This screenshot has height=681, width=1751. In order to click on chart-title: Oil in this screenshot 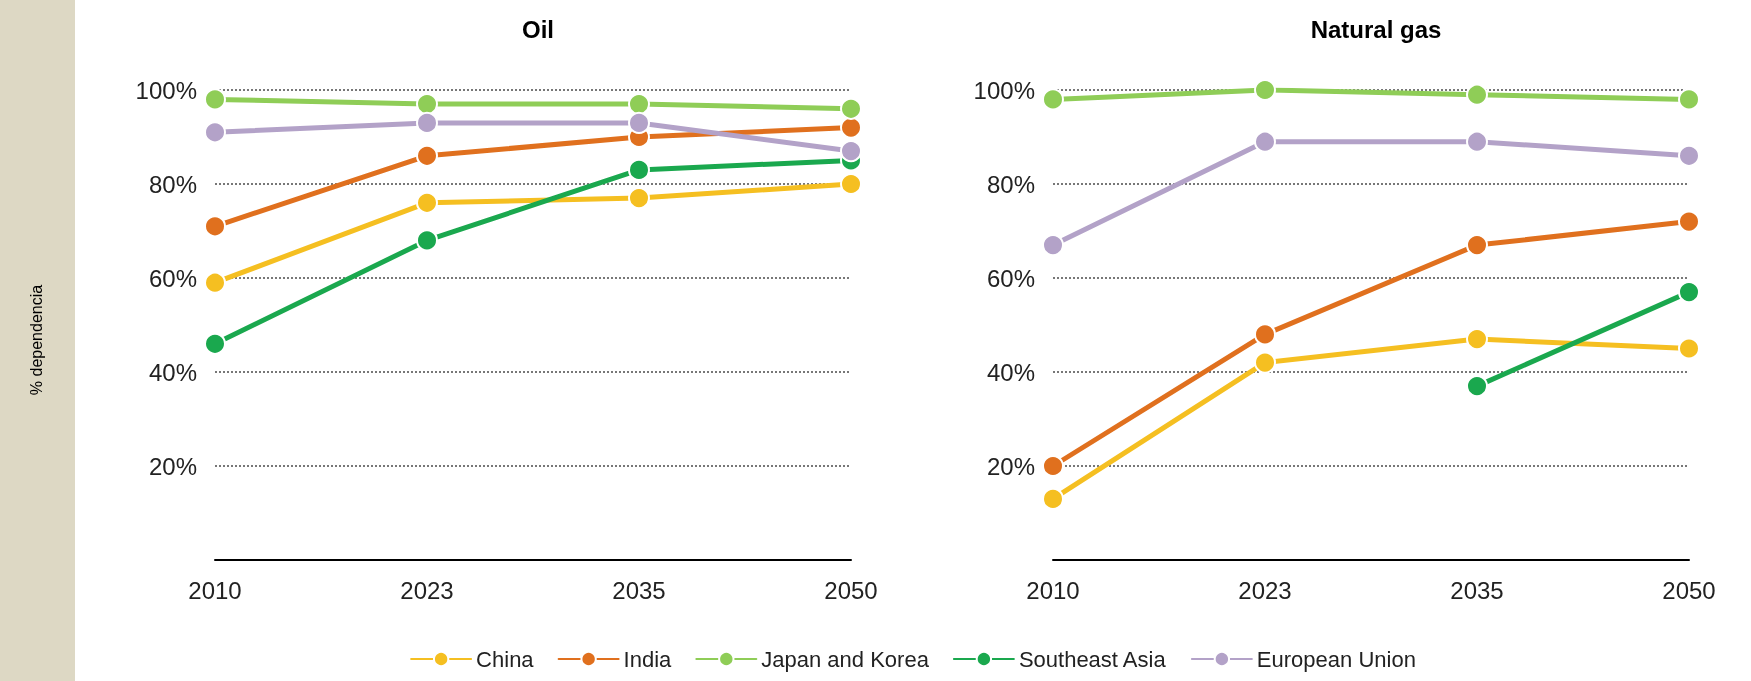, I will do `click(538, 29)`.